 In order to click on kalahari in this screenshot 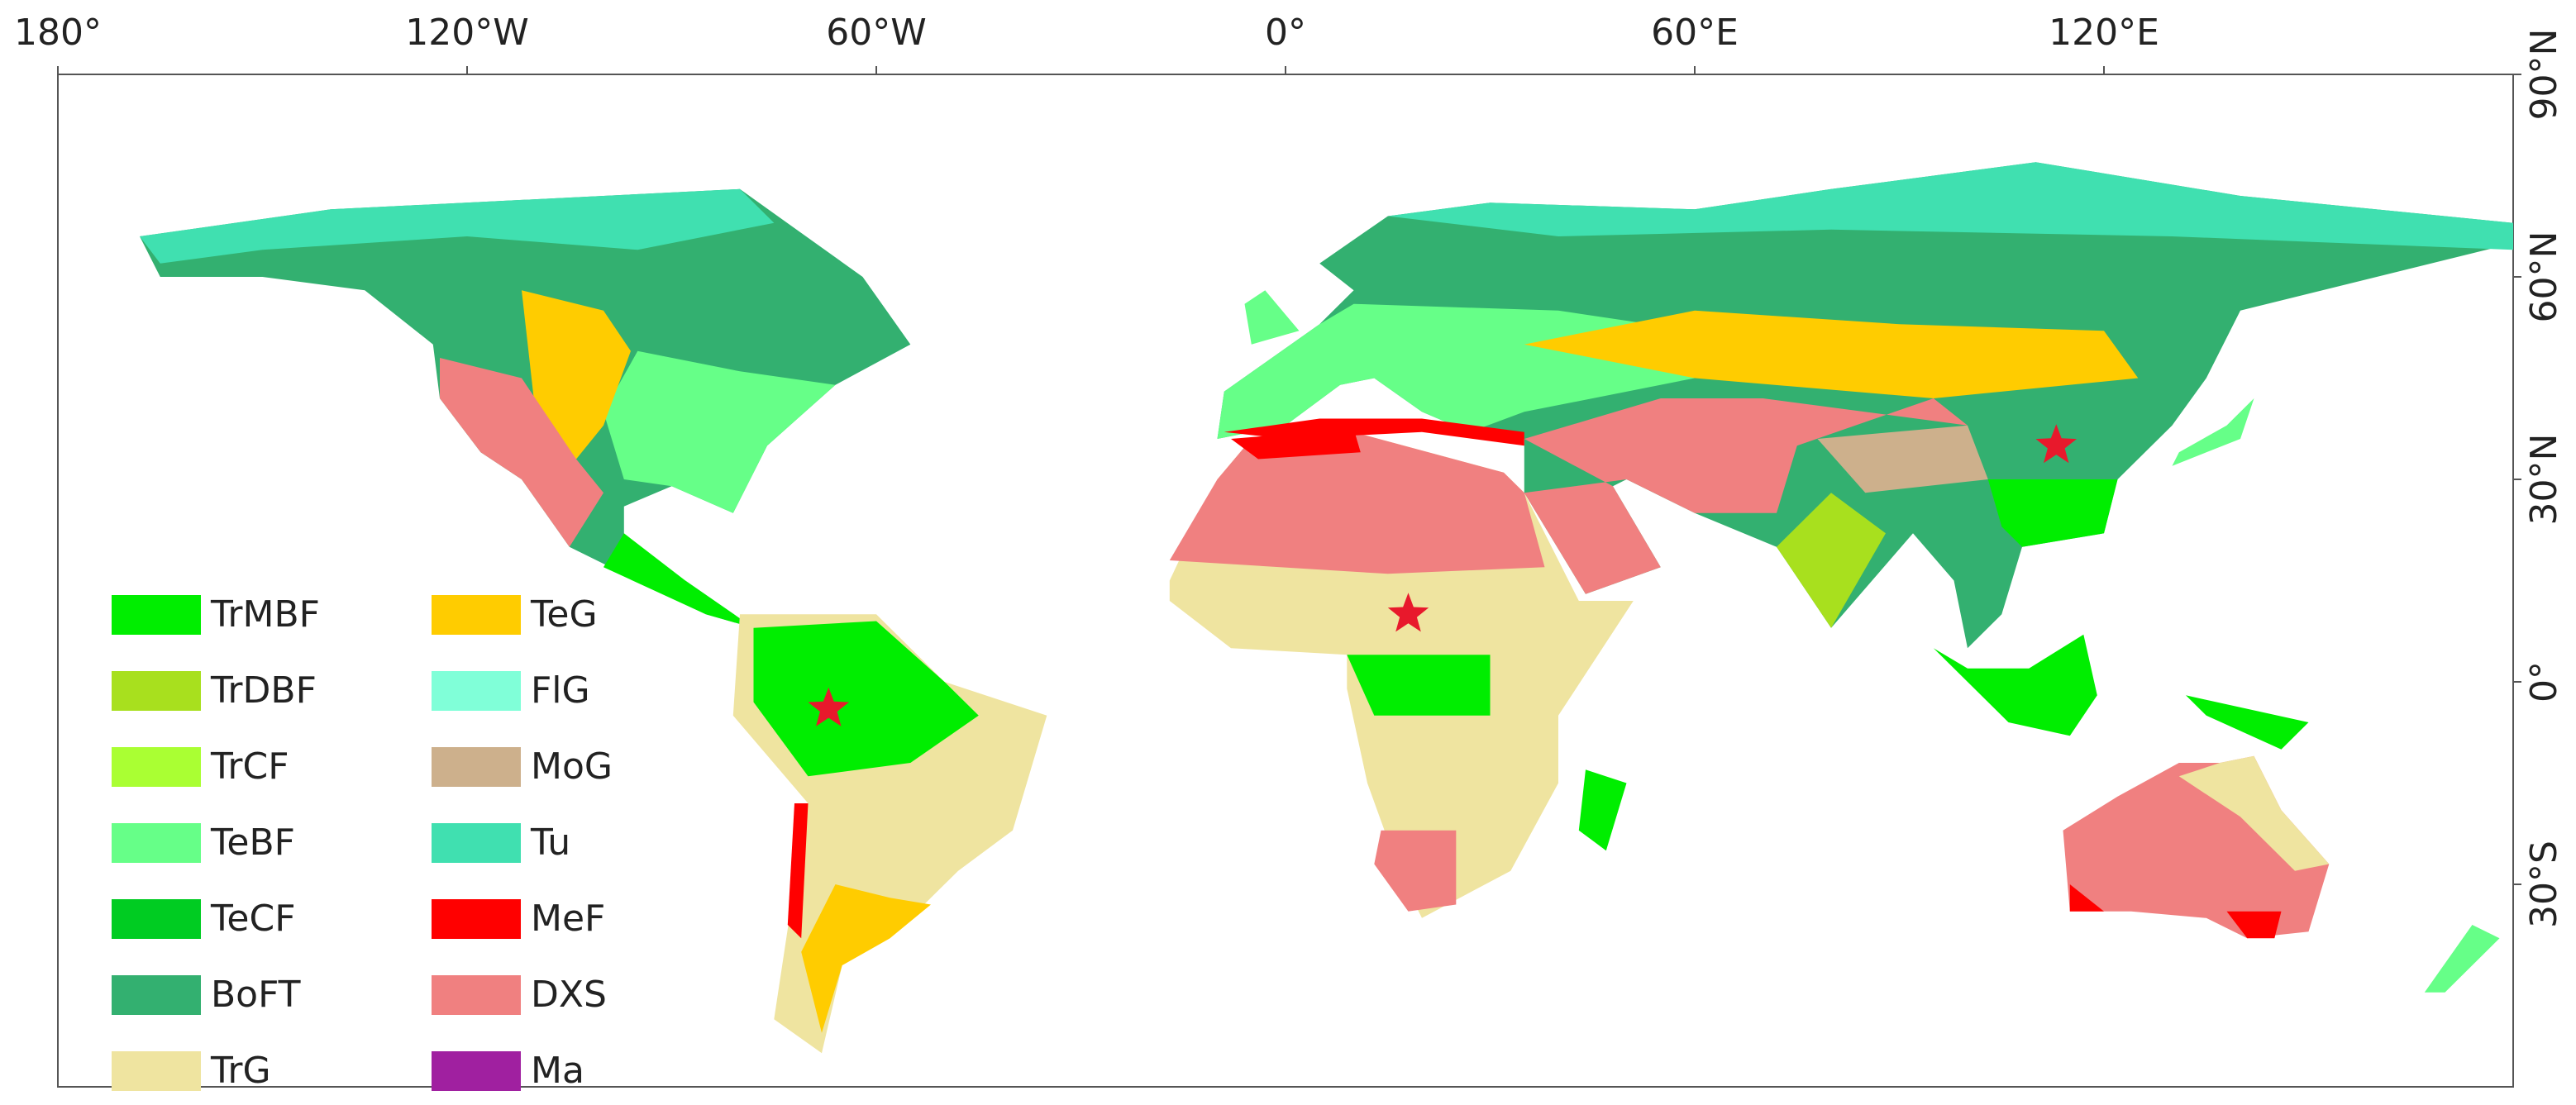, I will do `click(1415, 871)`.